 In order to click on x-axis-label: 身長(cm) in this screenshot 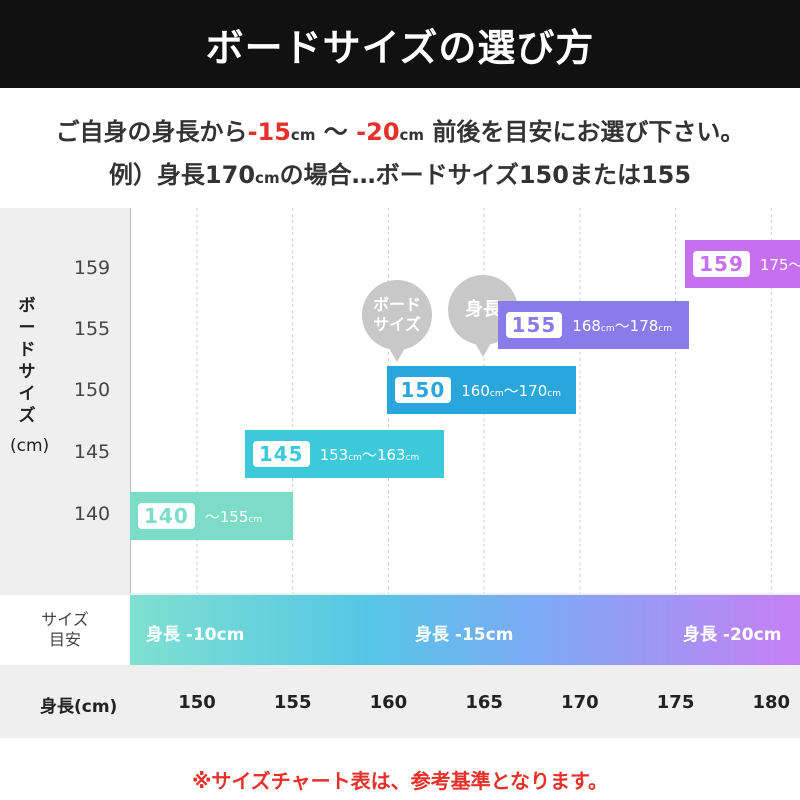, I will do `click(79, 707)`.